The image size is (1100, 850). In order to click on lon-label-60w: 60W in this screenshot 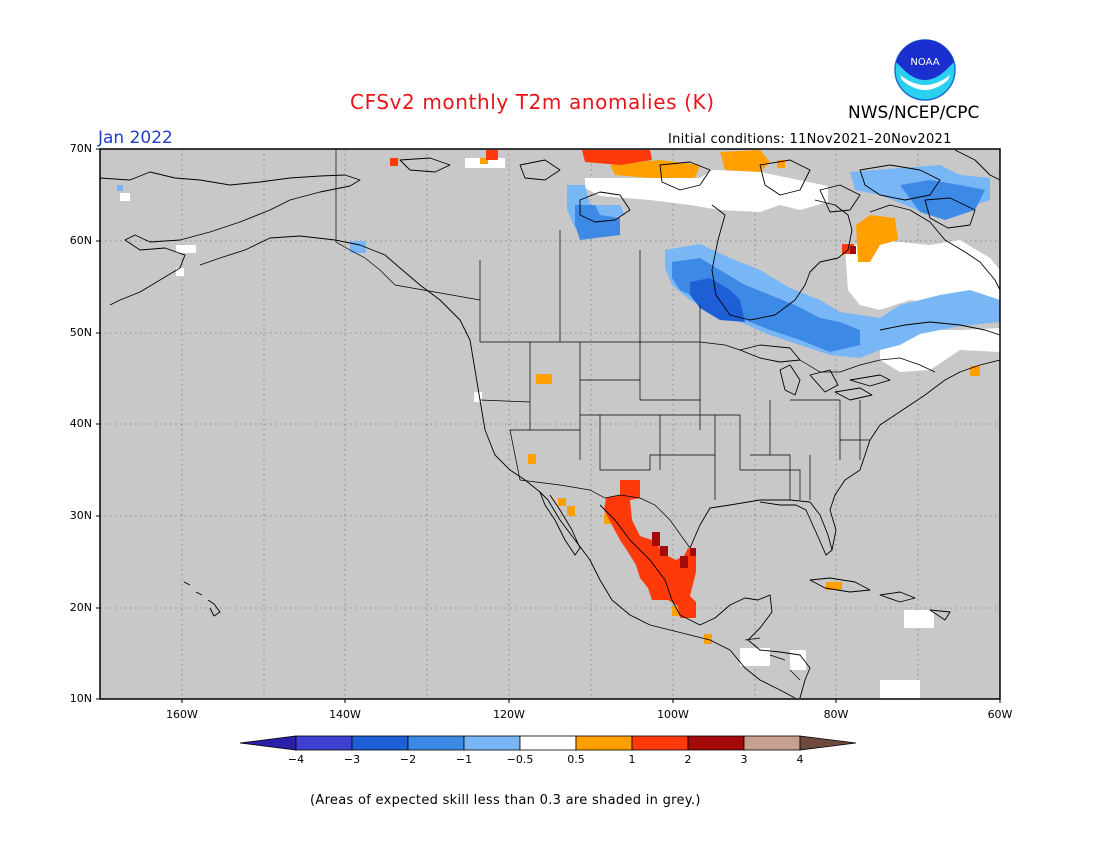, I will do `click(1000, 714)`.